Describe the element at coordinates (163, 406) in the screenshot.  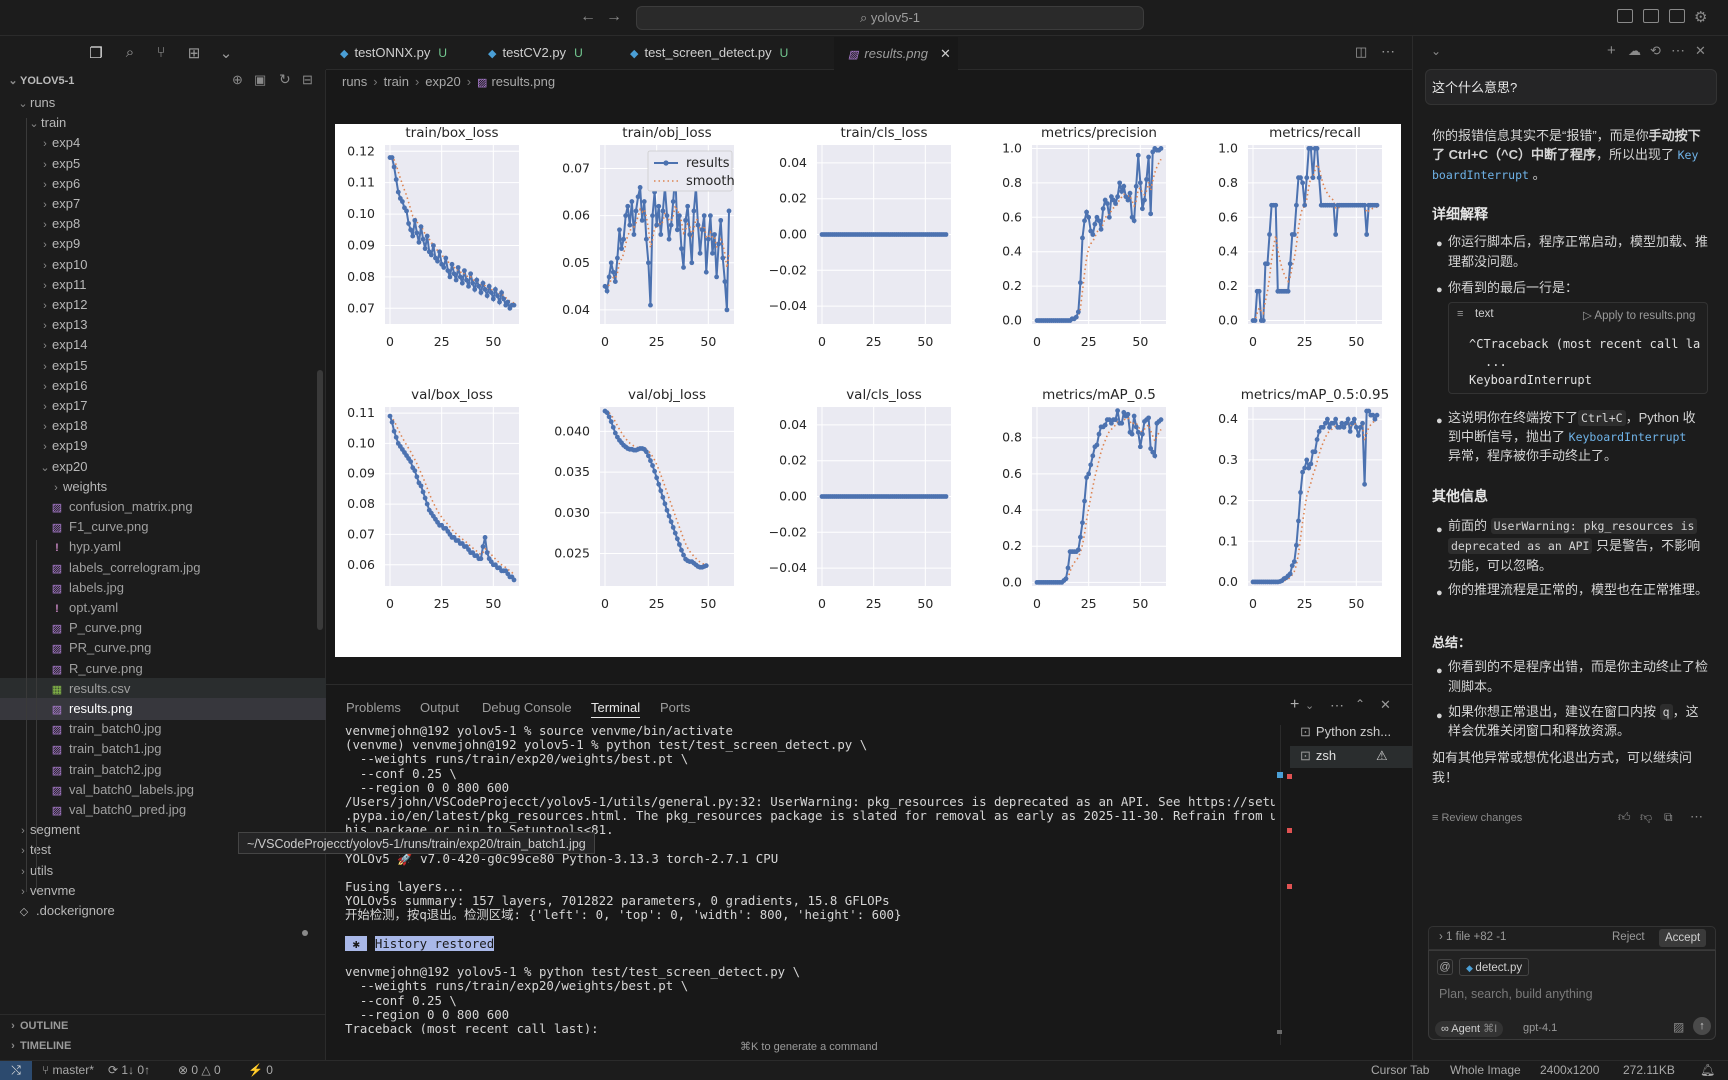
I see `tree-item: › exp17` at that location.